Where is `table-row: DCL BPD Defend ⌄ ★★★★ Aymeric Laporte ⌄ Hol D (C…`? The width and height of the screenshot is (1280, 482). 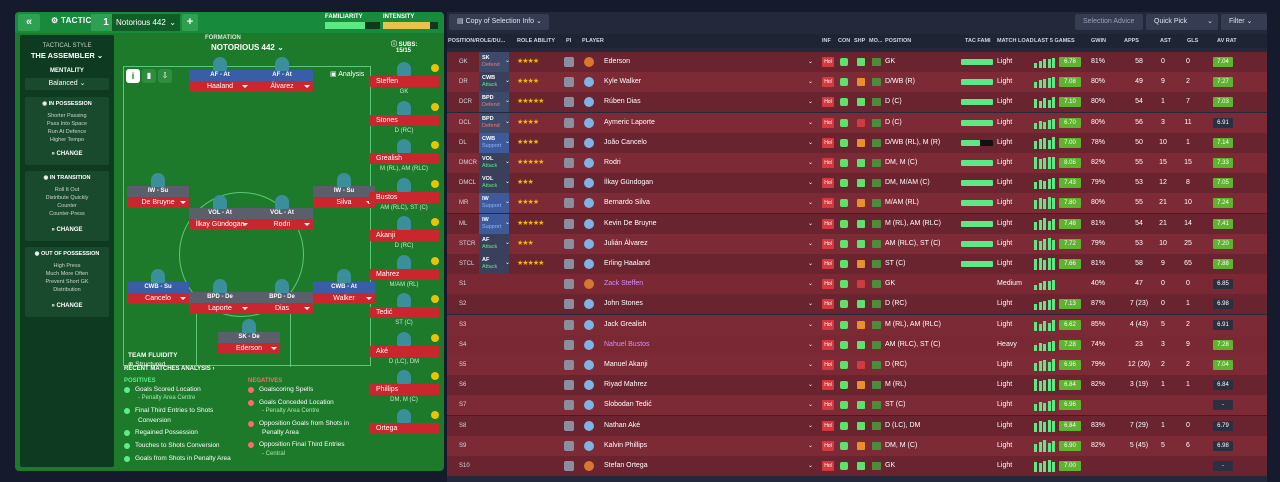
table-row: DCL BPD Defend ⌄ ★★★★ Aymeric Laporte ⌄ Hol D (C… is located at coordinates (857, 122).